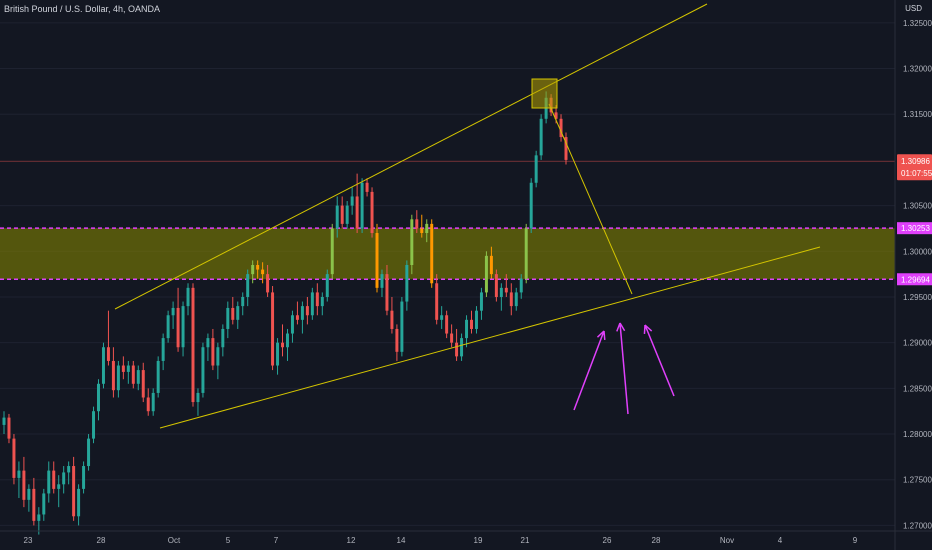  What do you see at coordinates (466, 537) in the screenshot?
I see `time-axis: 23 28 Oct 5 7 12 14 19 21 26 28 Nov 4 9` at bounding box center [466, 537].